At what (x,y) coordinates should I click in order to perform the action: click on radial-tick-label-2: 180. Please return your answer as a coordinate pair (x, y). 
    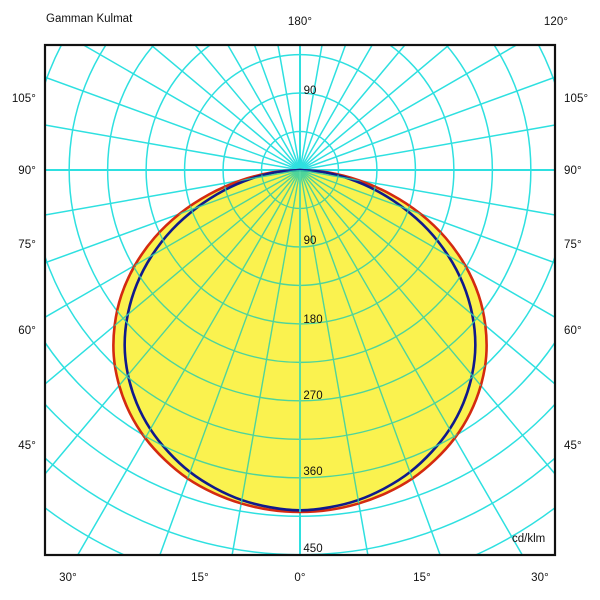
    Looking at the image, I should click on (313, 320).